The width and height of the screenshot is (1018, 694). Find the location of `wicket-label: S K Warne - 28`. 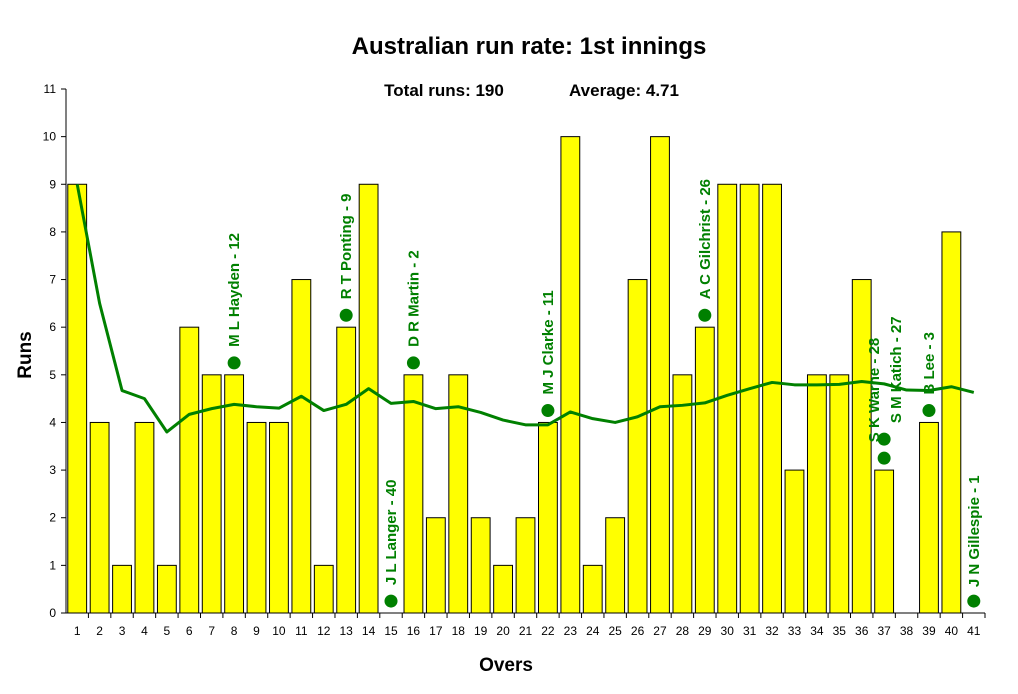

wicket-label: S K Warne - 28 is located at coordinates (874, 390).